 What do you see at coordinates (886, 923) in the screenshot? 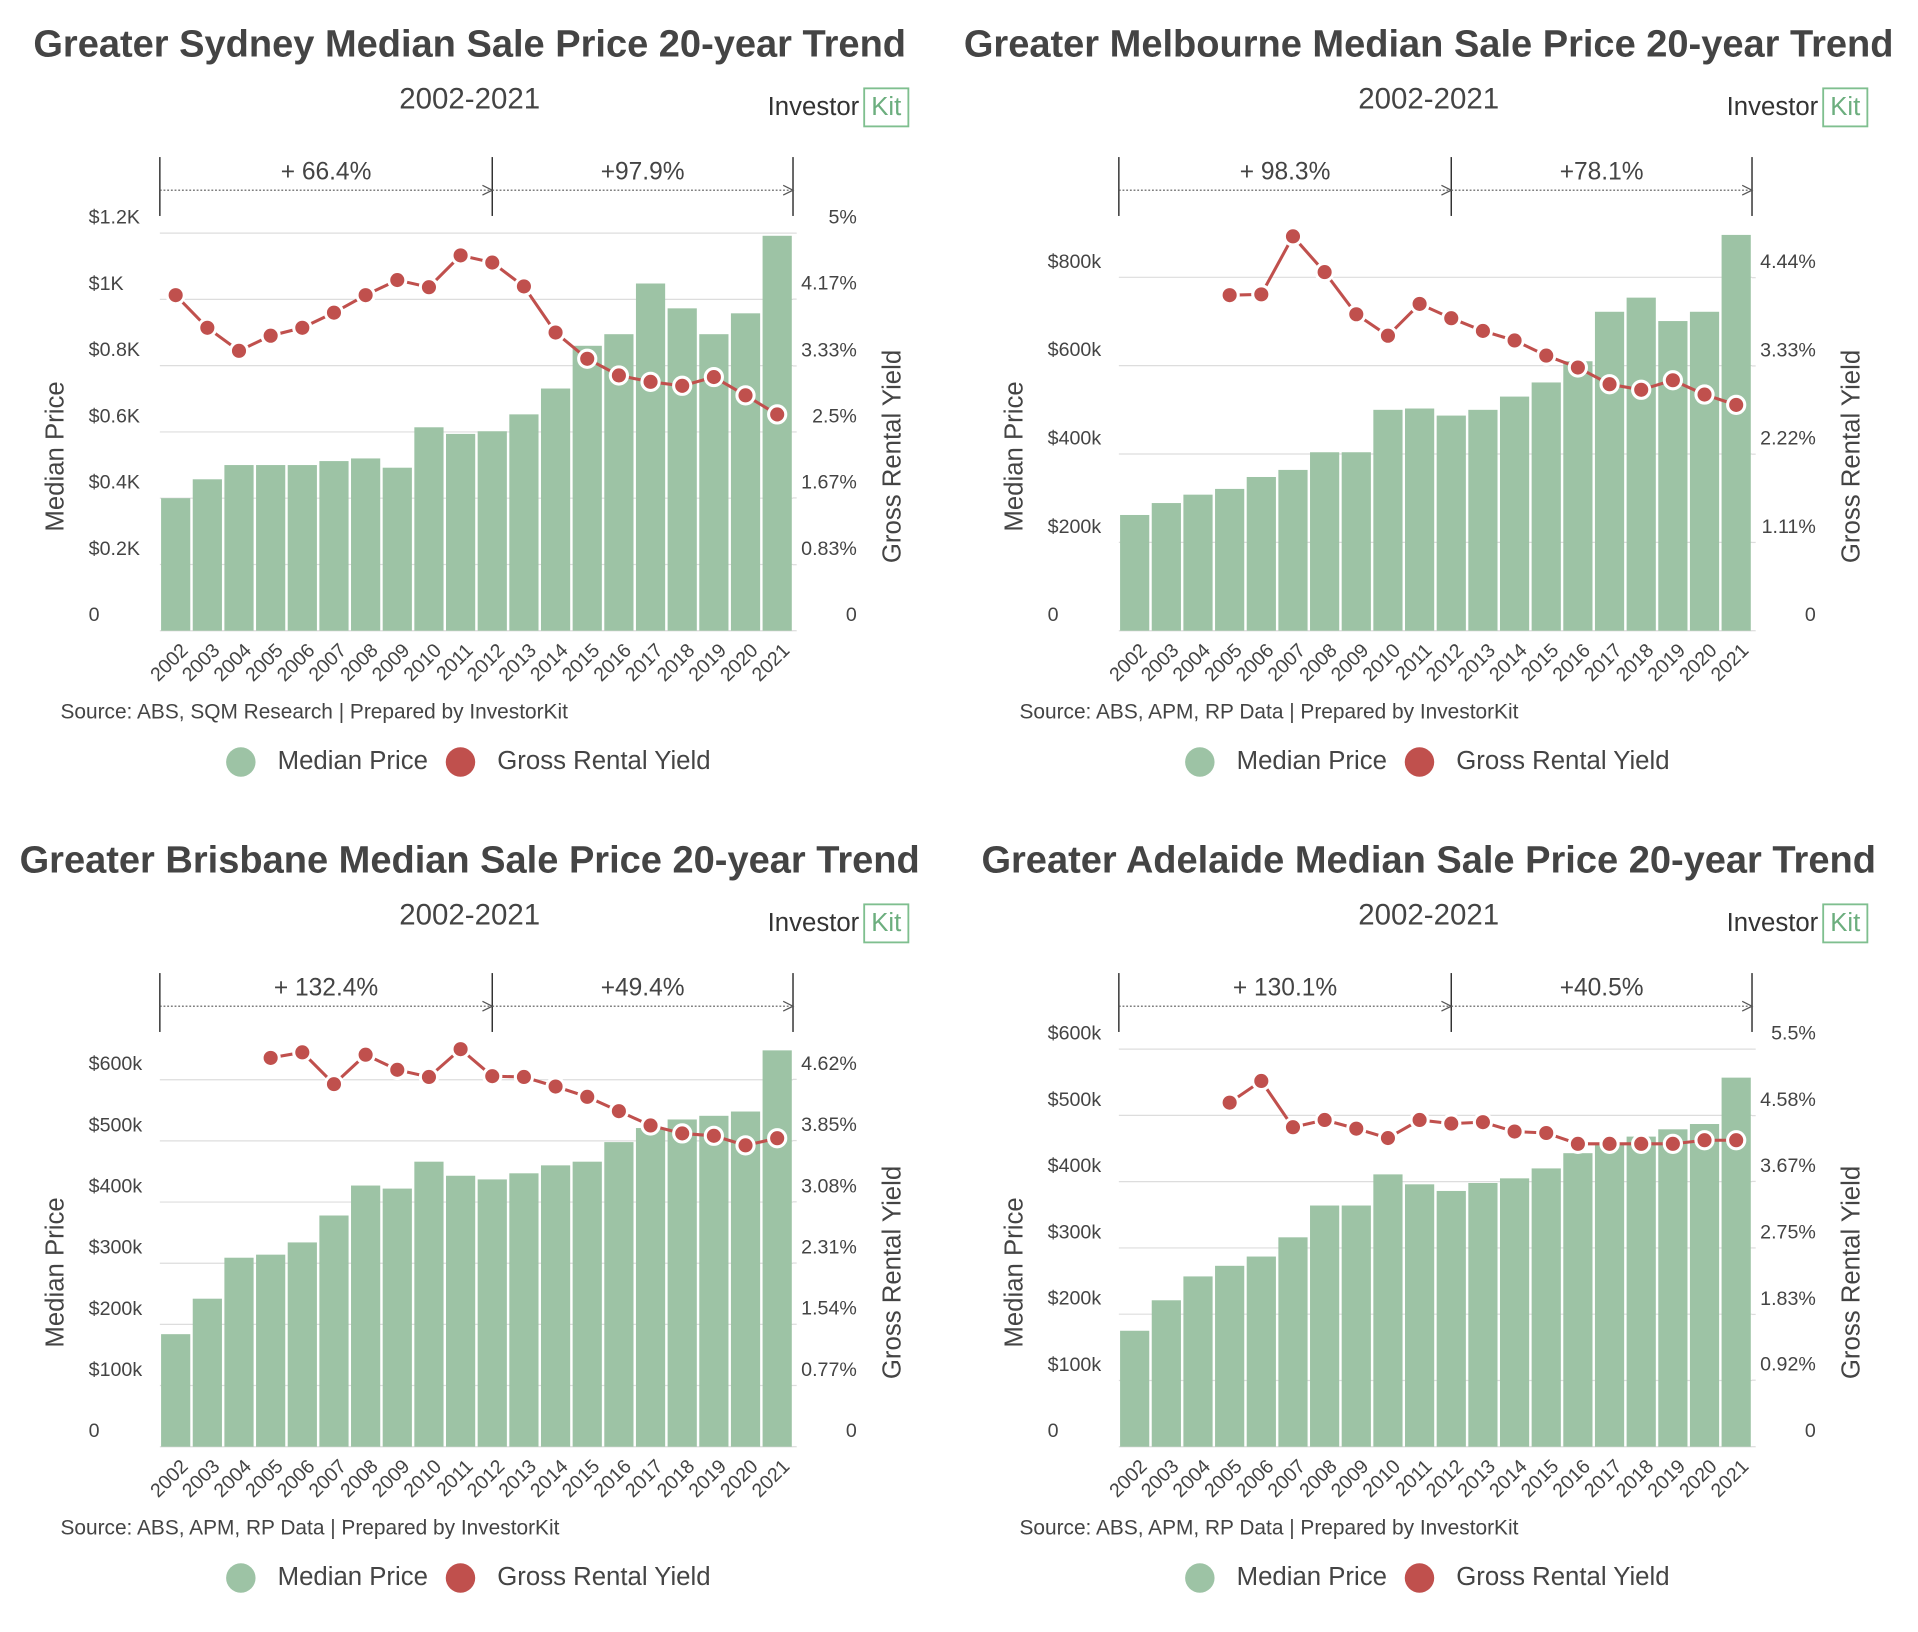
I see `logo-mark: Kit` at bounding box center [886, 923].